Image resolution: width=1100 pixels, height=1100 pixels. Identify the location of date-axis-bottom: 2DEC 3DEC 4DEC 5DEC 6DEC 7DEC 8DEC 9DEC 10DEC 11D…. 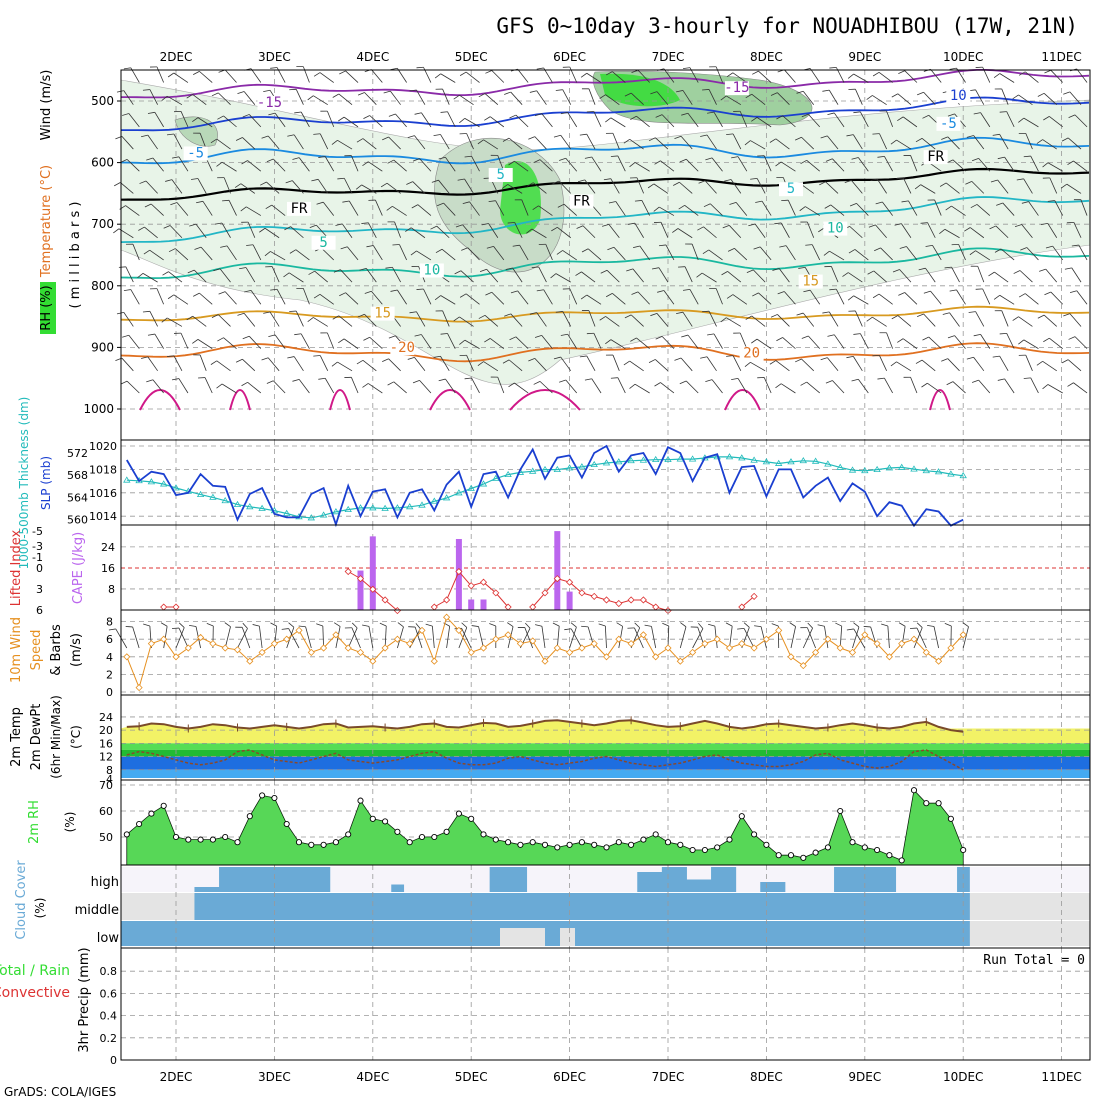
(621, 1077).